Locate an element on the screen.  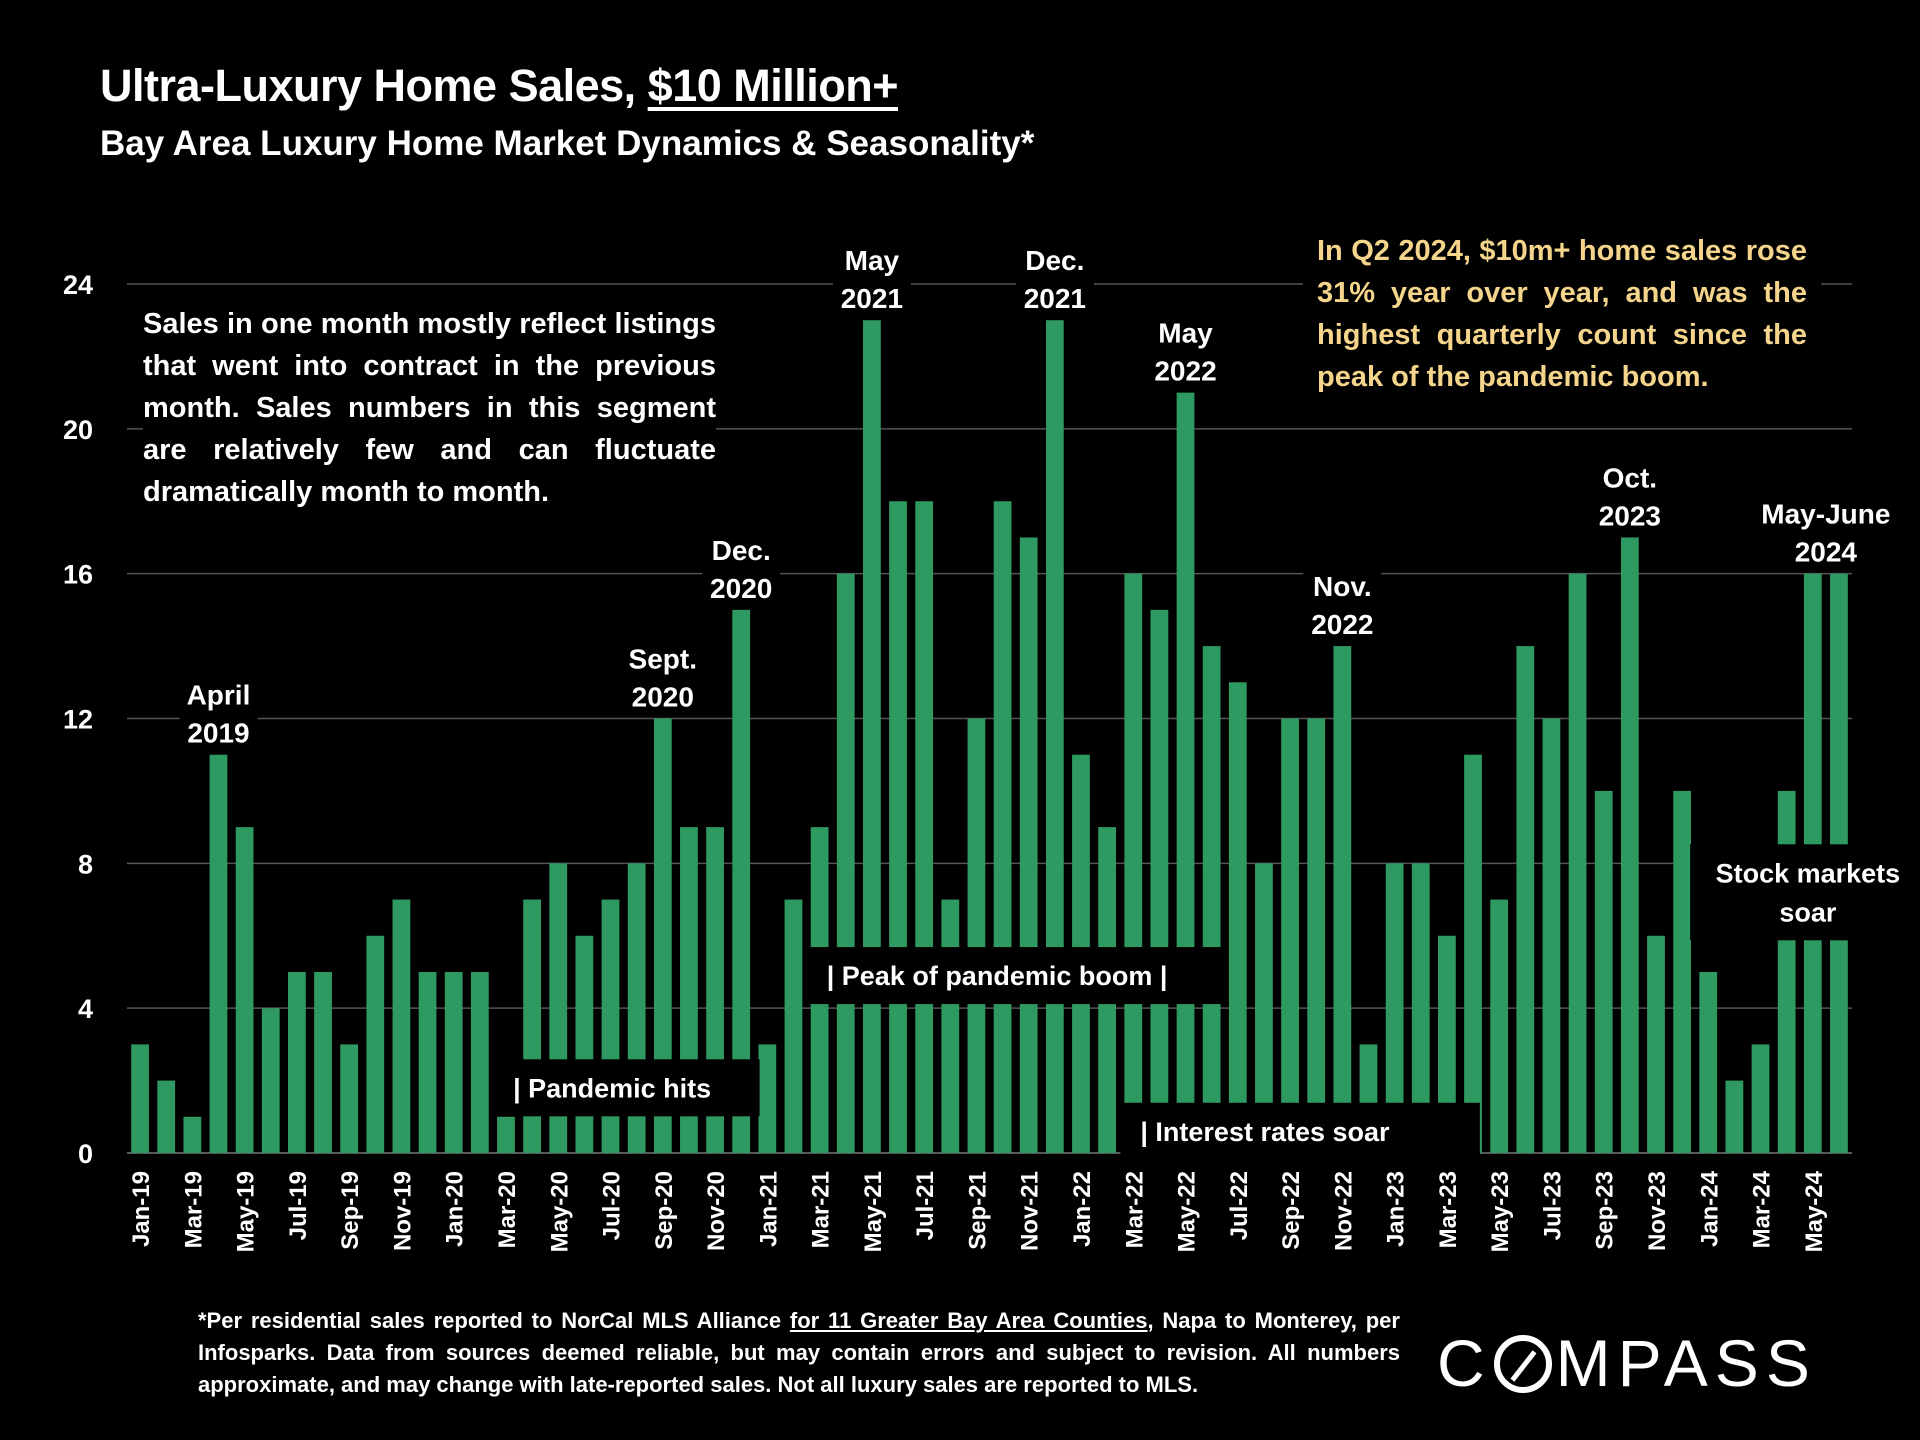
x-tick-label: May-23 is located at coordinates (1500, 1211).